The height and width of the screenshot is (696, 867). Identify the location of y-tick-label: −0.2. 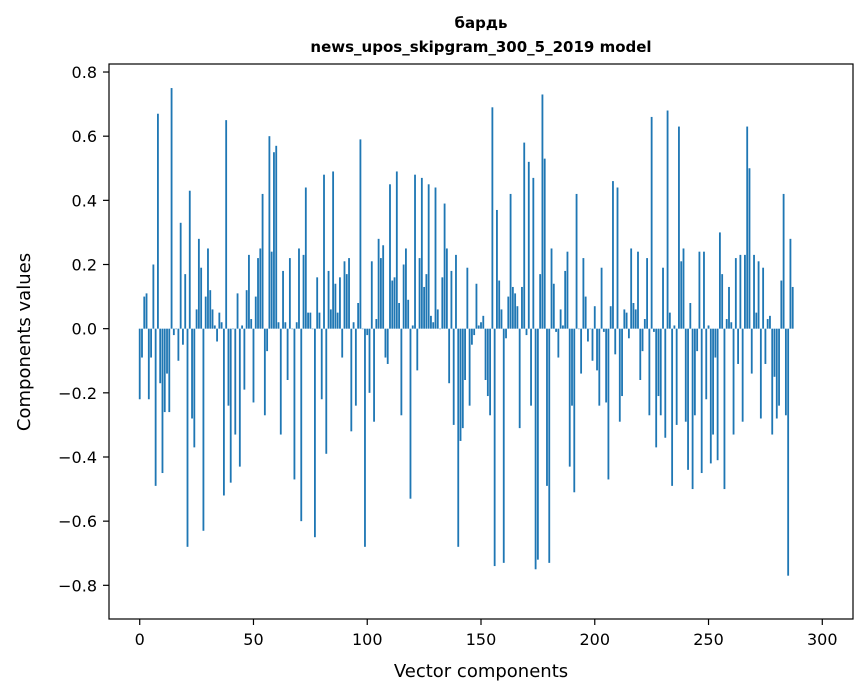
(77, 393).